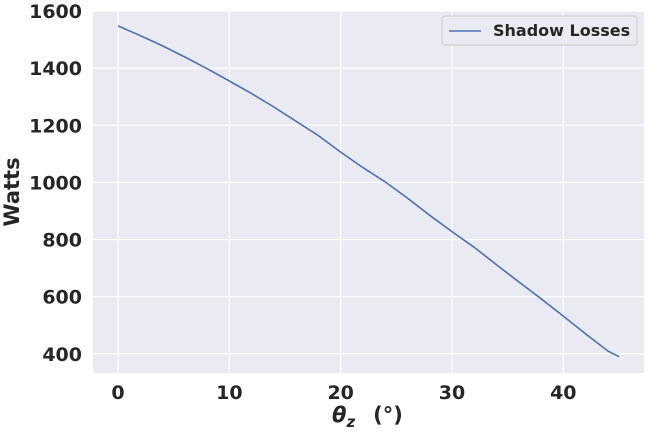 The width and height of the screenshot is (648, 432). Describe the element at coordinates (563, 393) in the screenshot. I see `x-tick-label: 40` at that location.